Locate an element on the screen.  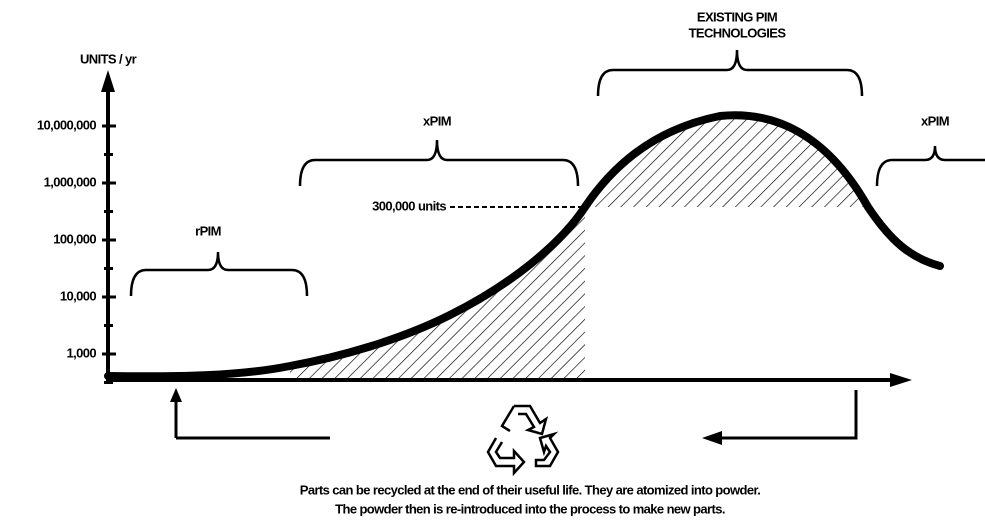
y-tick-label: 10,000,000 is located at coordinates (66, 124).